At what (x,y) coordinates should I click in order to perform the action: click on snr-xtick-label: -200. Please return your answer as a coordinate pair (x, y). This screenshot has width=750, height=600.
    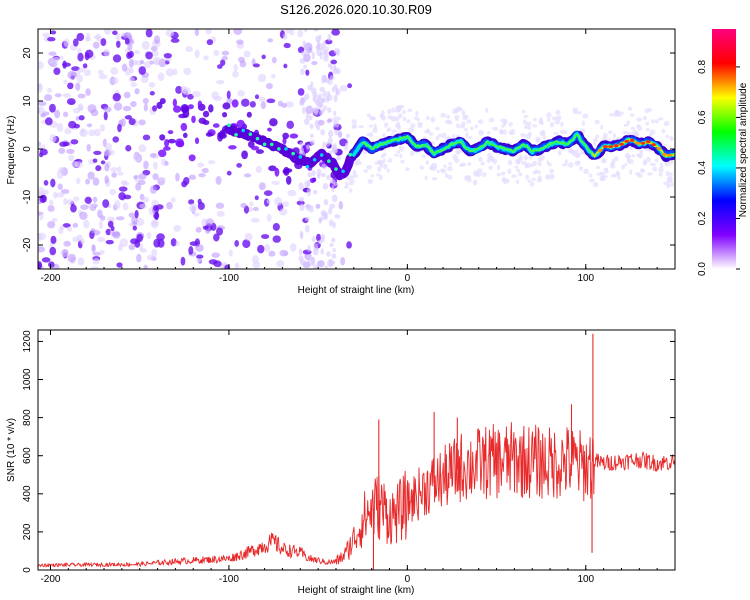
    Looking at the image, I should click on (50, 579).